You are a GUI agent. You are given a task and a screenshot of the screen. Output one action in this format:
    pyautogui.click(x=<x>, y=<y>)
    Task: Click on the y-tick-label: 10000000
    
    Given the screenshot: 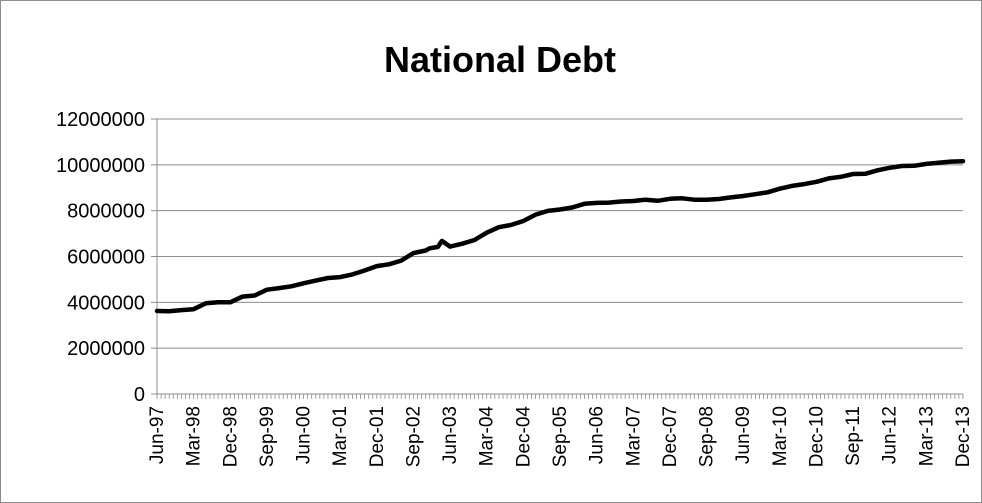 What is the action you would take?
    pyautogui.click(x=100, y=166)
    